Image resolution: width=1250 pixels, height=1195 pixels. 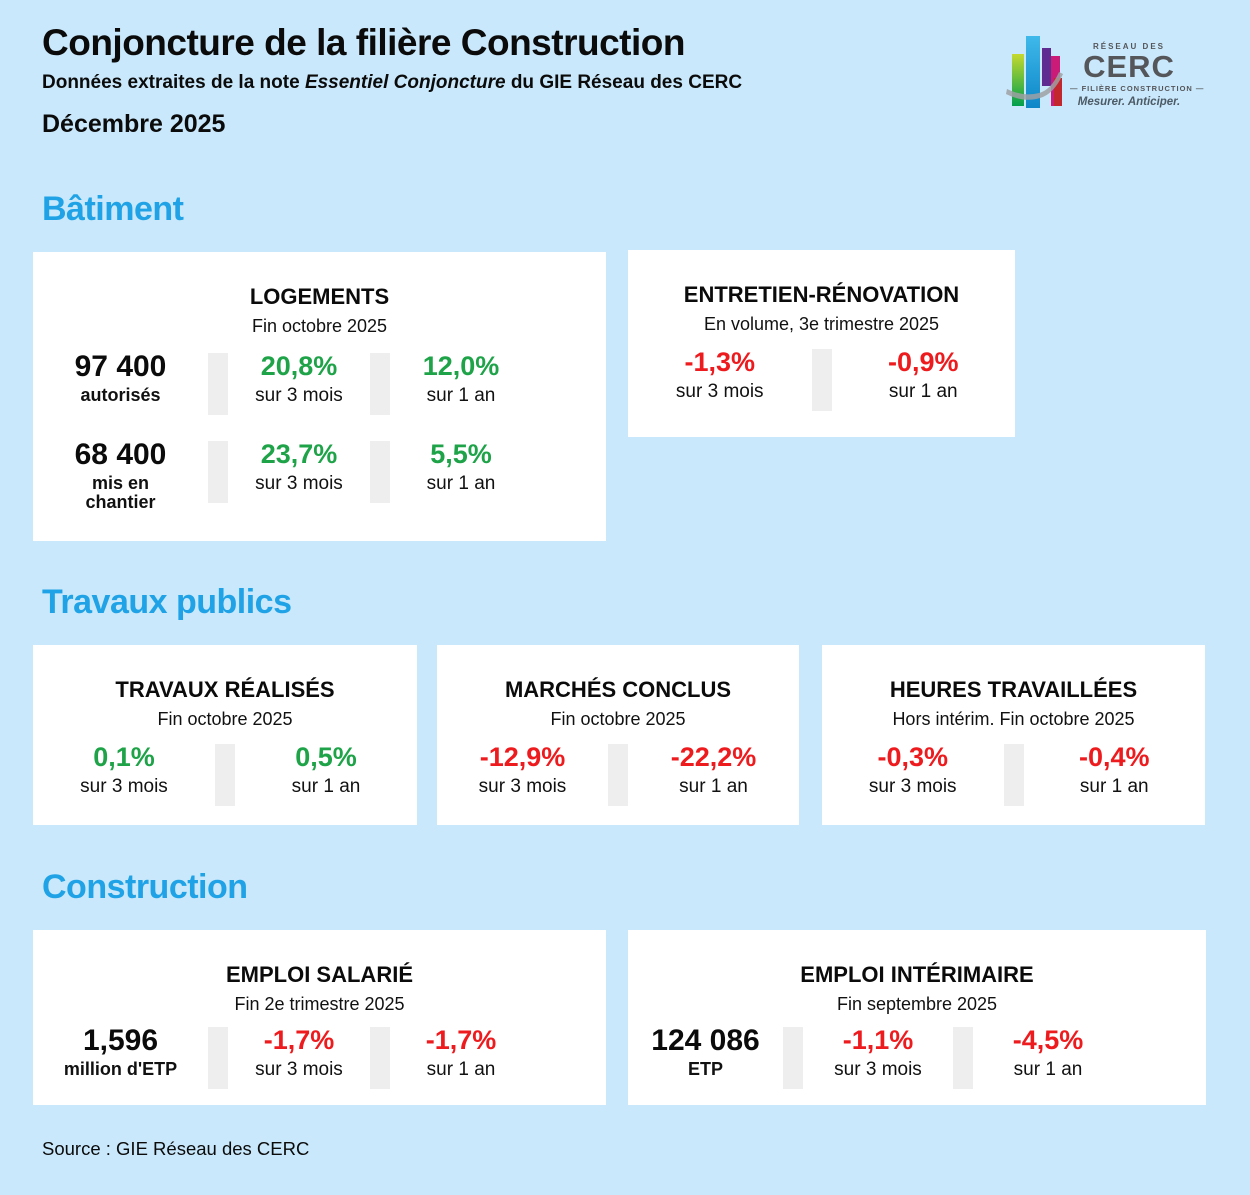 I want to click on kpi-chantier-3mois: 23,7% sur 3 mois, so click(x=299, y=467).